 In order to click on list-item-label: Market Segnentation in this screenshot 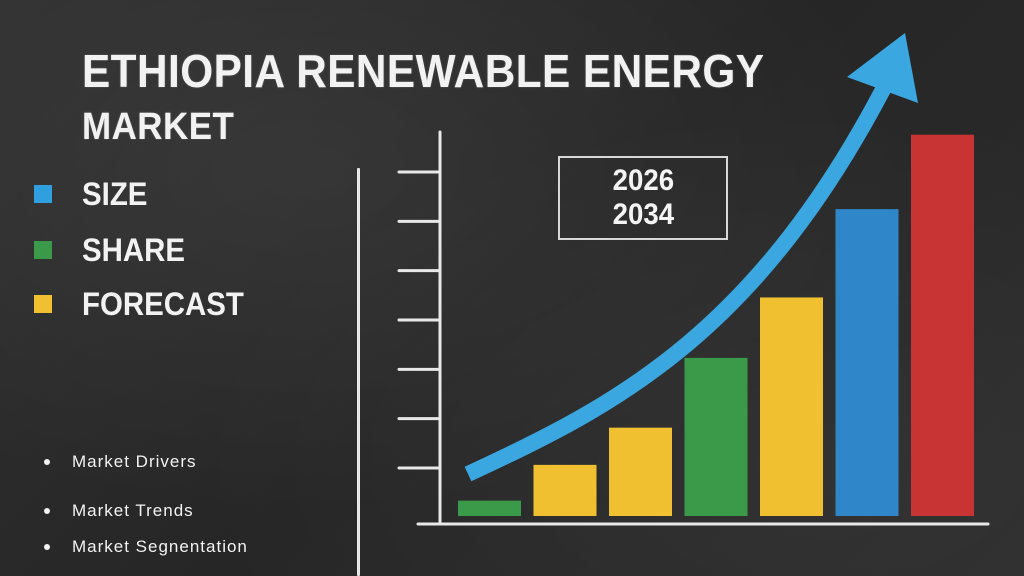, I will do `click(160, 546)`.